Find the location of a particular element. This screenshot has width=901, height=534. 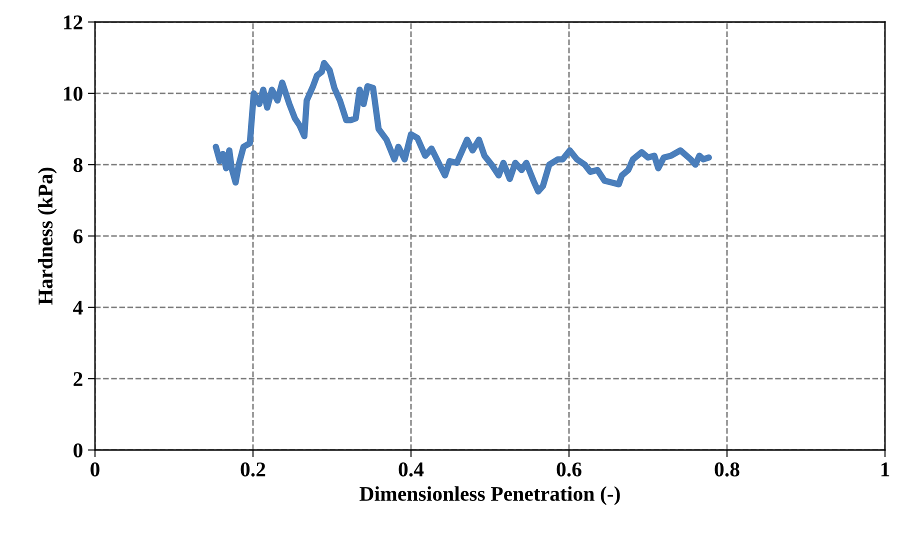

y-tick-label: 4 is located at coordinates (78, 307).